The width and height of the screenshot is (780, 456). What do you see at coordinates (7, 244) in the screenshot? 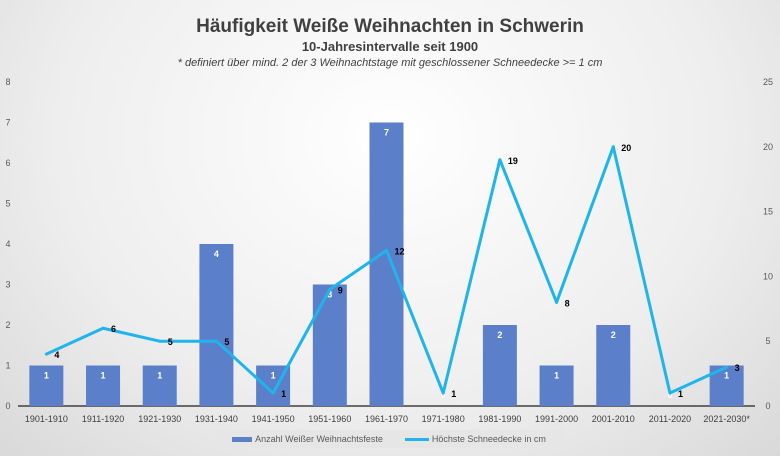
I see `y-left-tick: 4` at bounding box center [7, 244].